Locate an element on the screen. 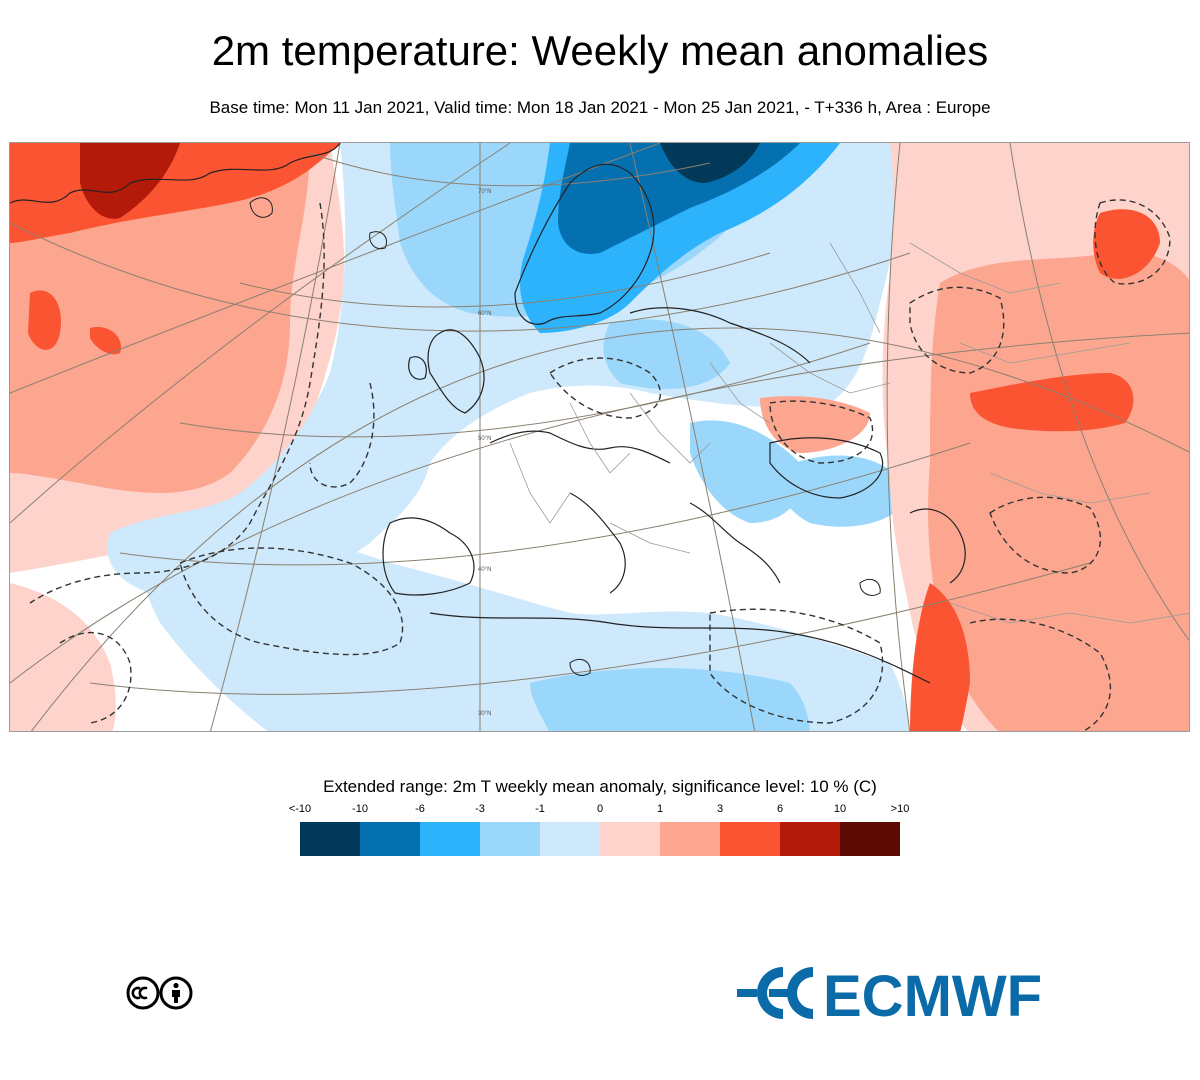 This screenshot has height=1080, width=1200. legend-tick: 6 is located at coordinates (780, 809).